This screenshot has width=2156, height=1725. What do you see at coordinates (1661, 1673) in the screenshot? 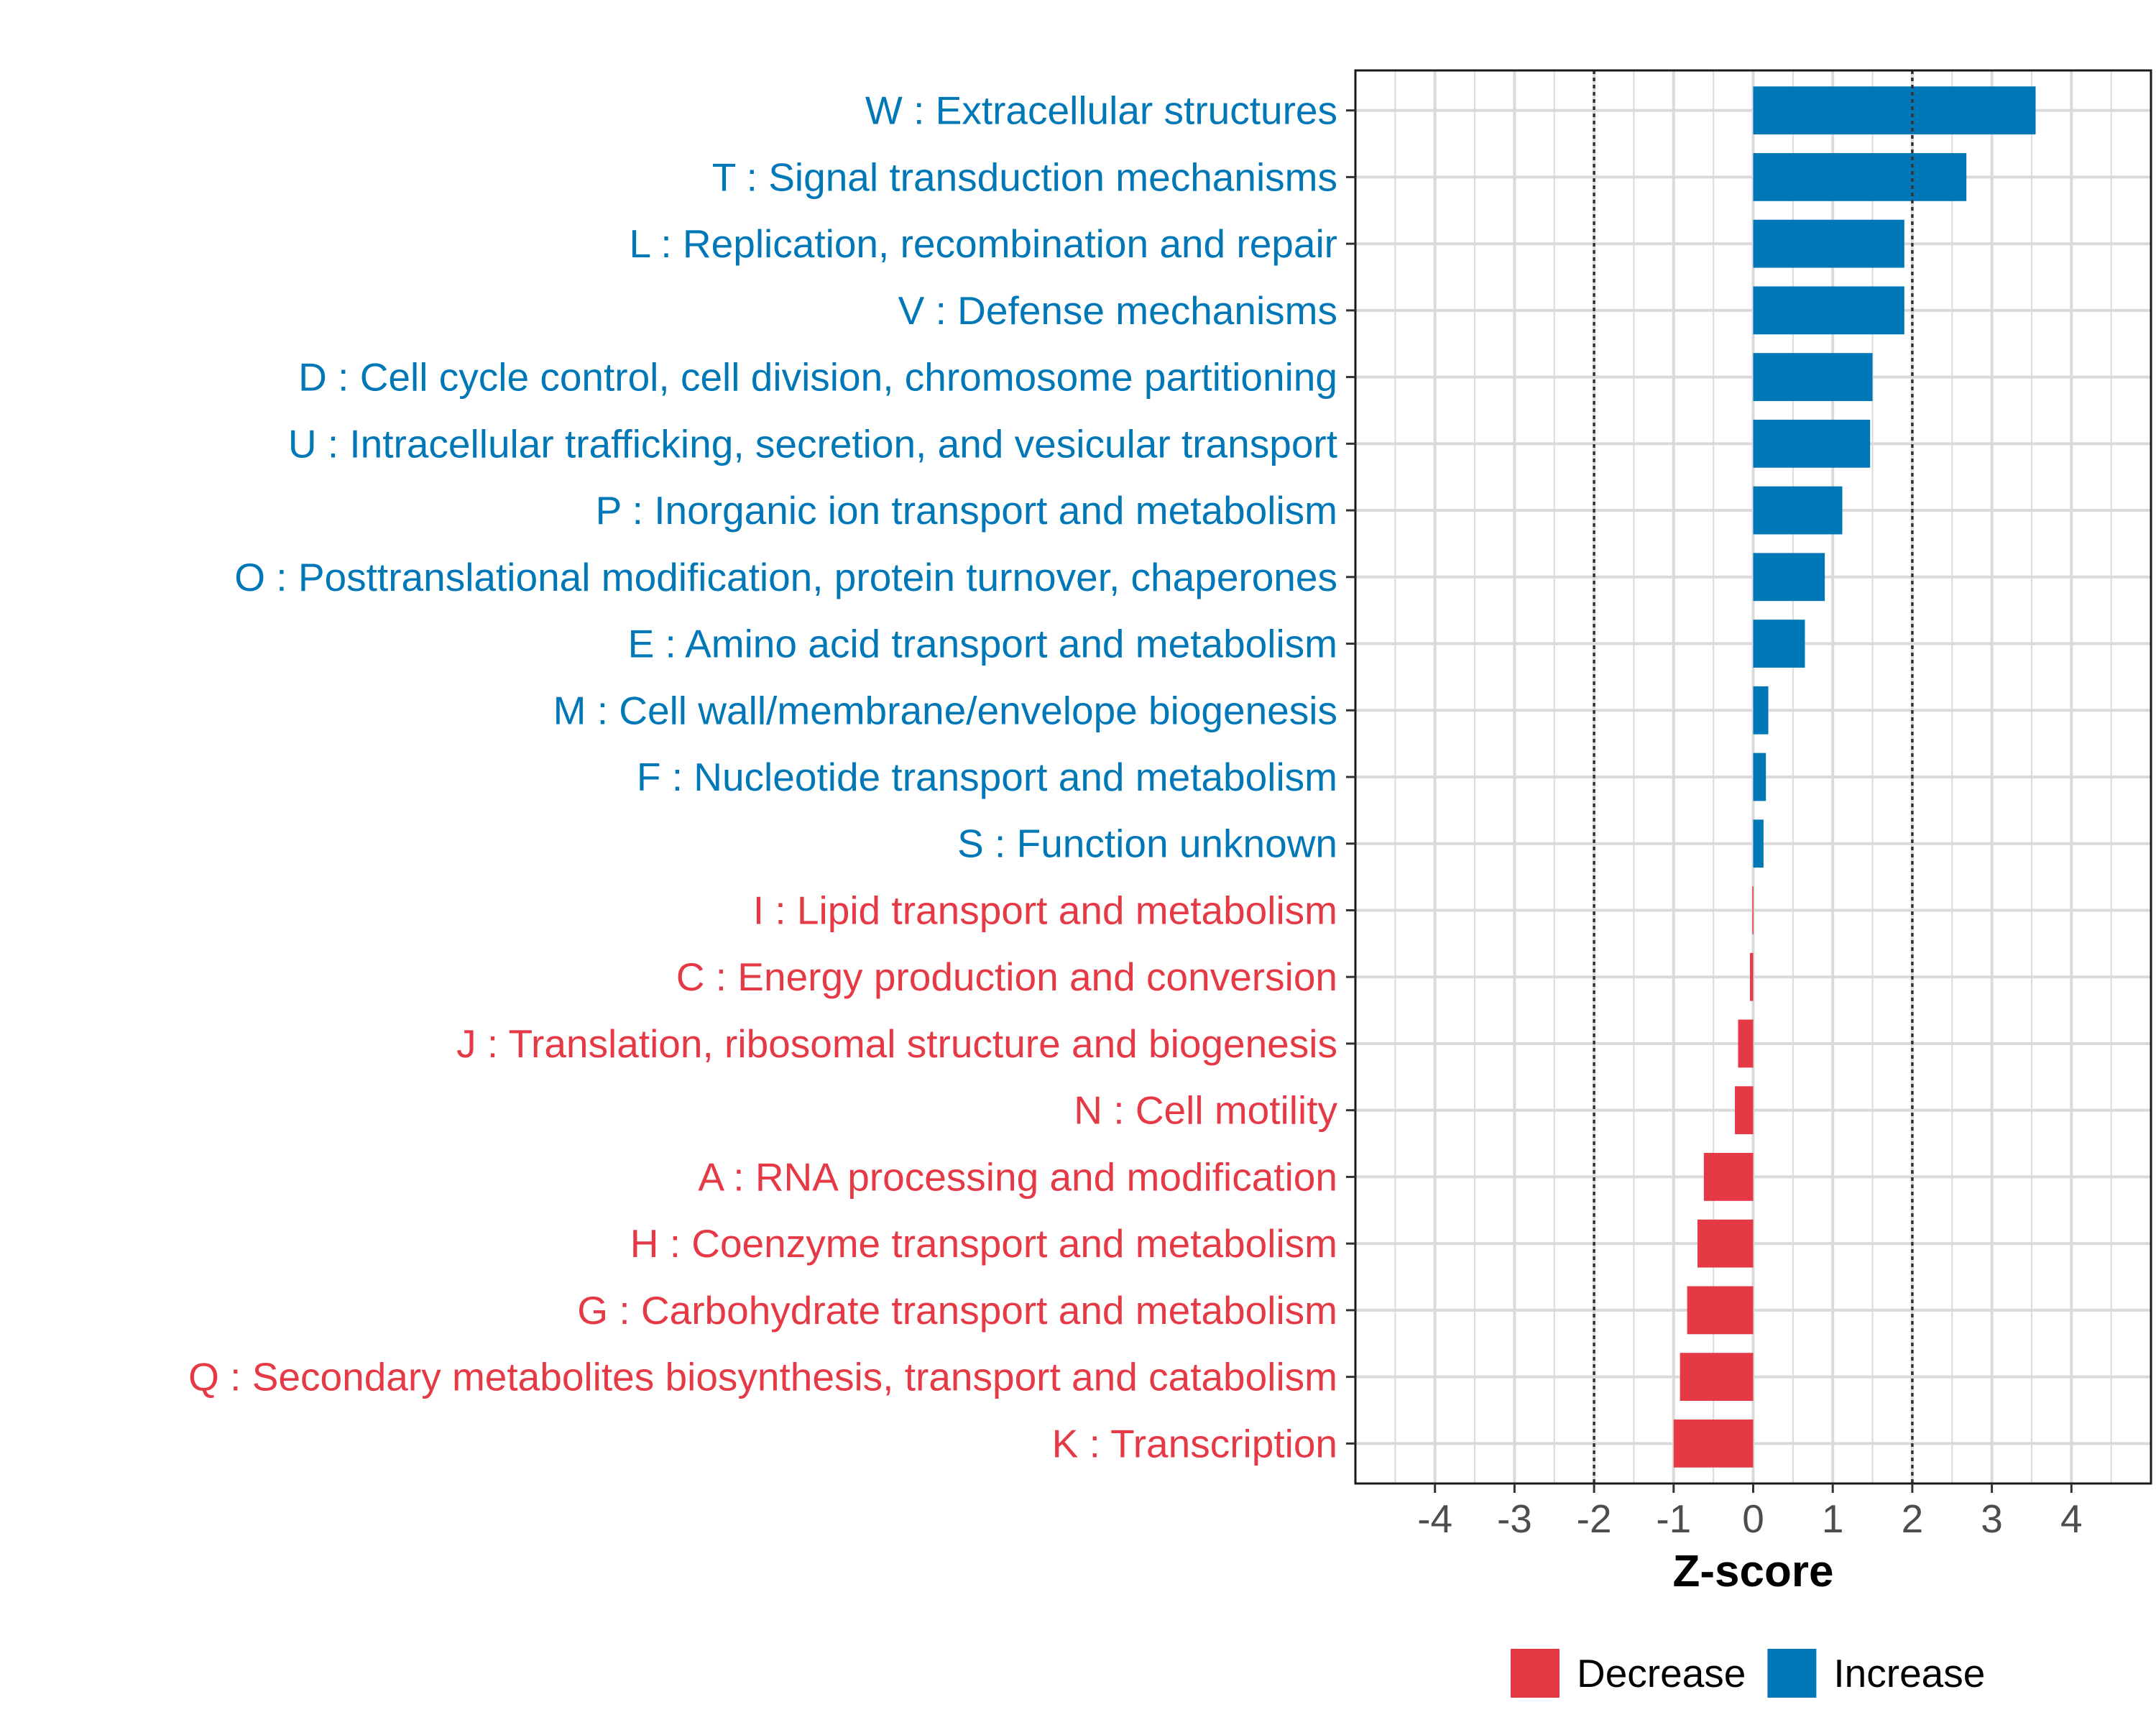
I see `legend-label-decrease: Decrease` at bounding box center [1661, 1673].